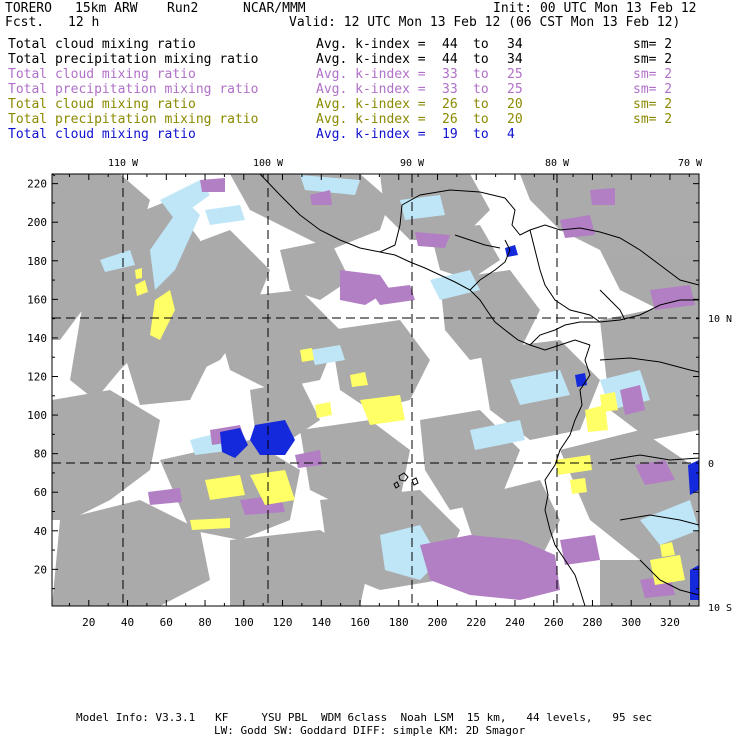 This screenshot has width=740, height=740. What do you see at coordinates (554, 622) in the screenshot?
I see `x-tick-label: 260` at bounding box center [554, 622].